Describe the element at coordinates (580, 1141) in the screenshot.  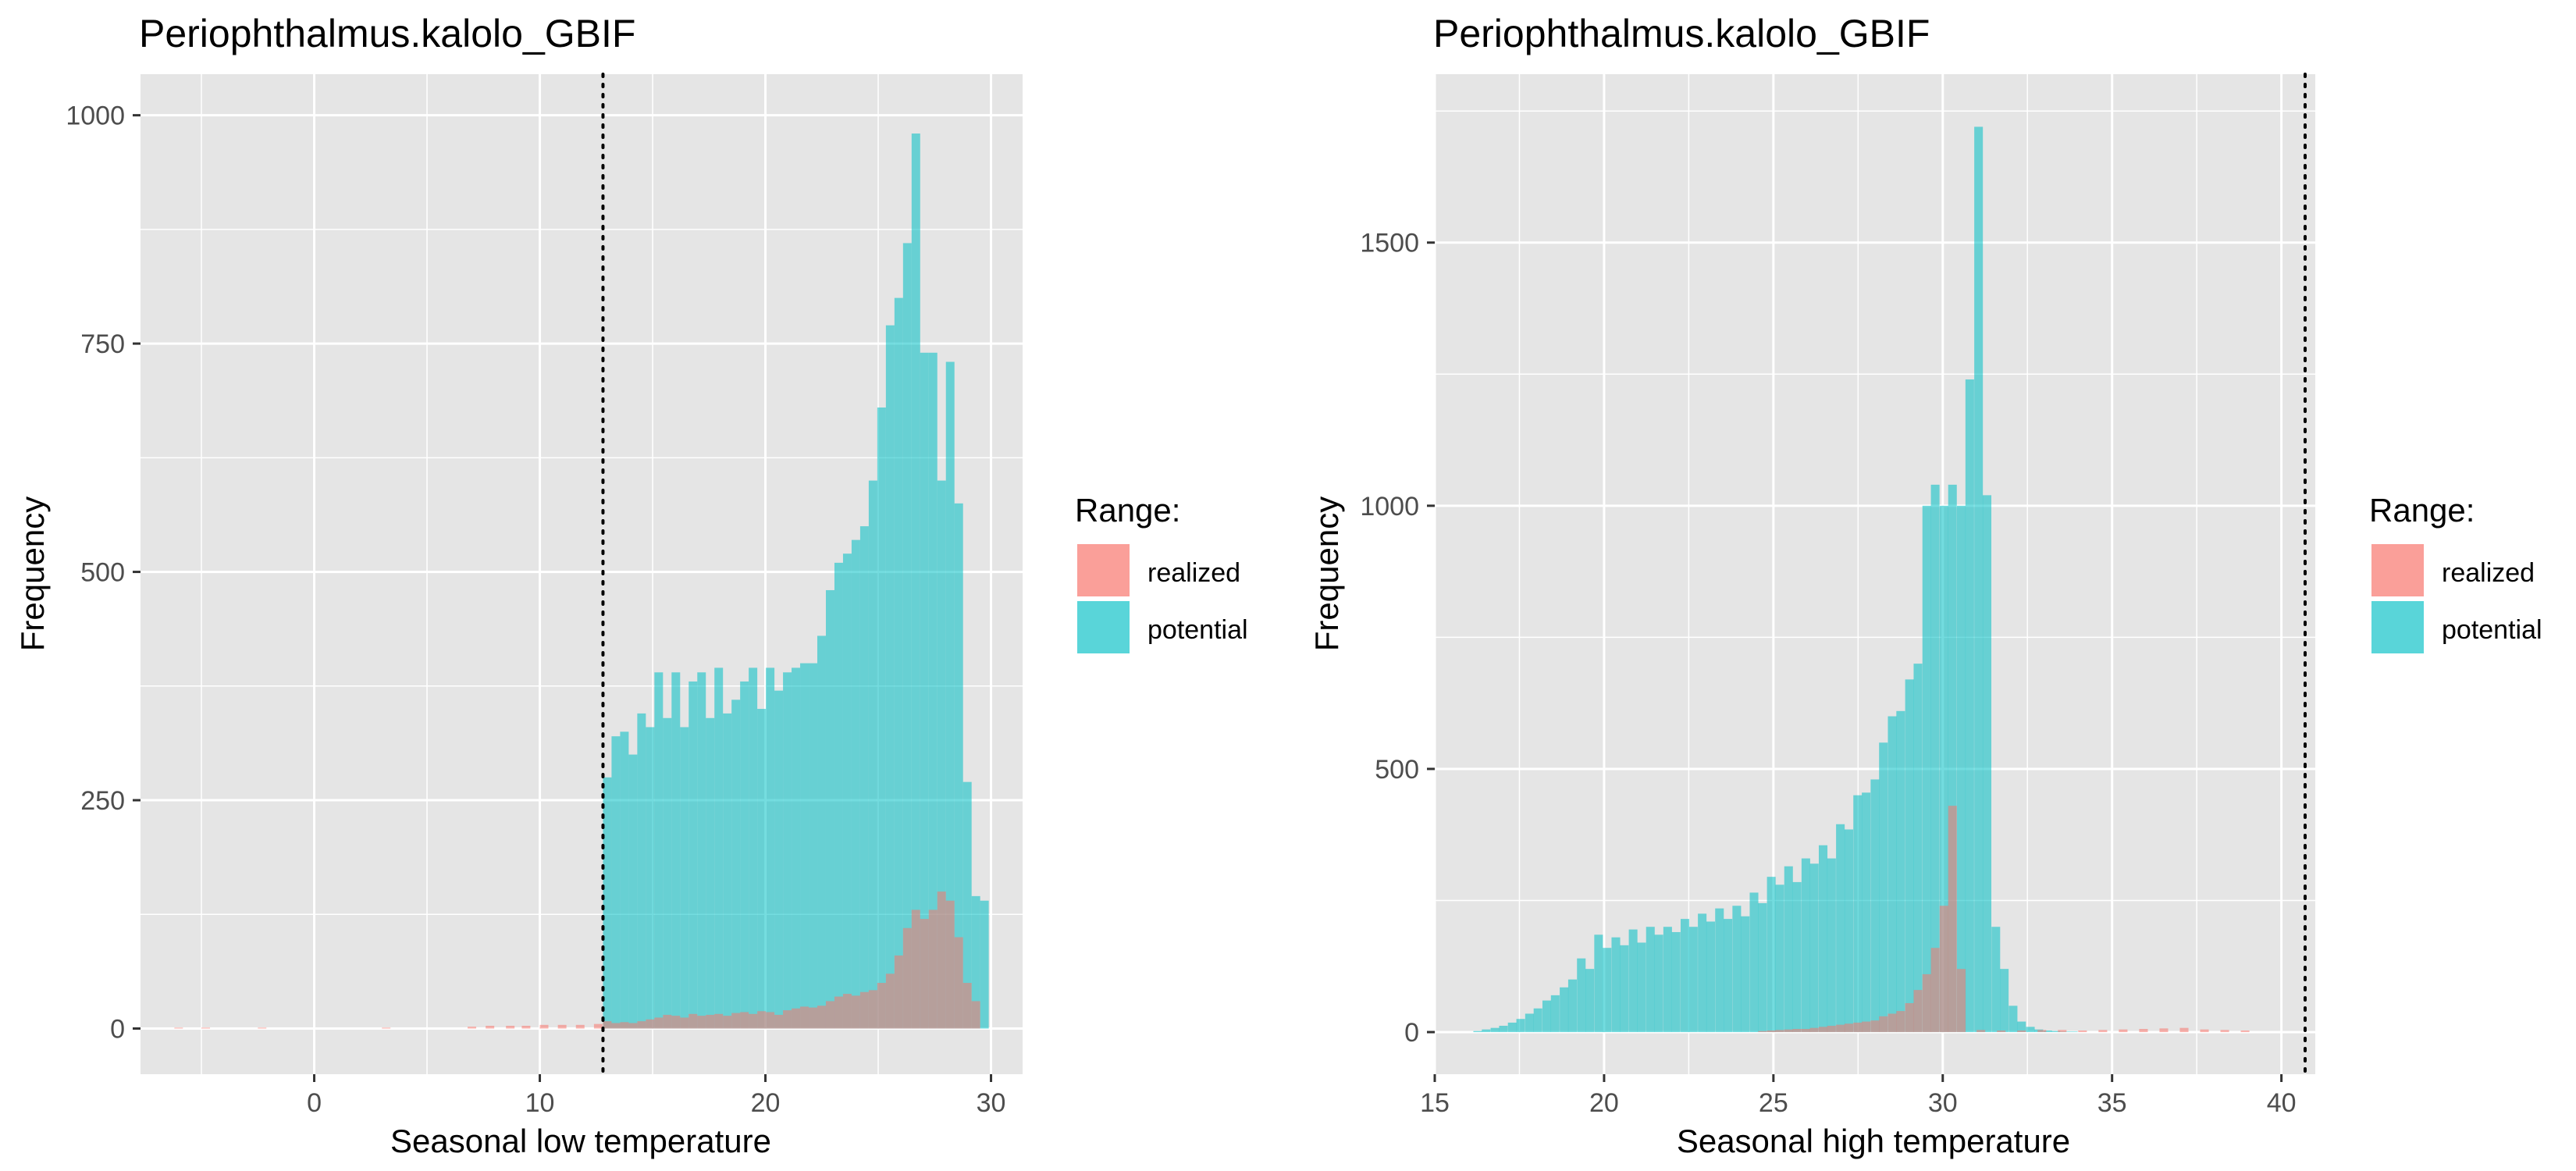
I see `x-axis-title: Seasonal low temperature` at that location.